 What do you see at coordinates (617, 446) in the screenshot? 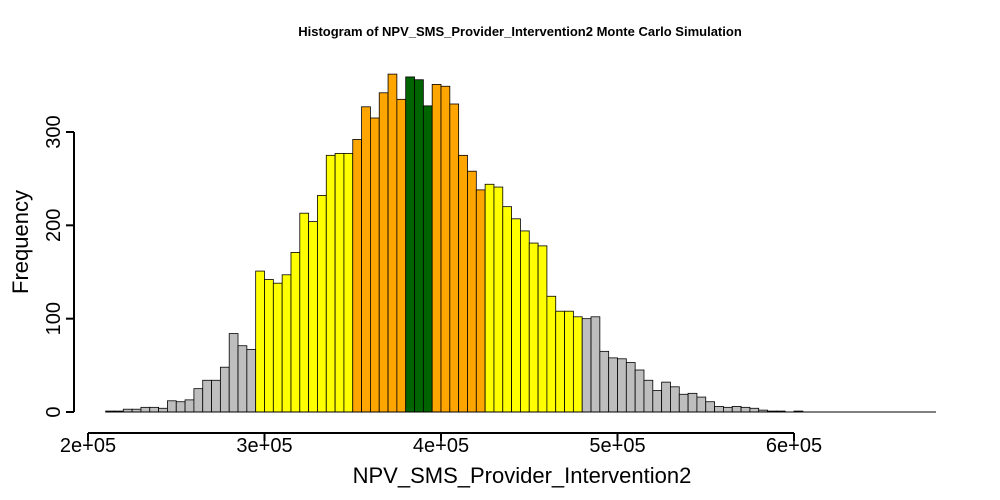
I see `x-tick-label: 5e+05` at bounding box center [617, 446].